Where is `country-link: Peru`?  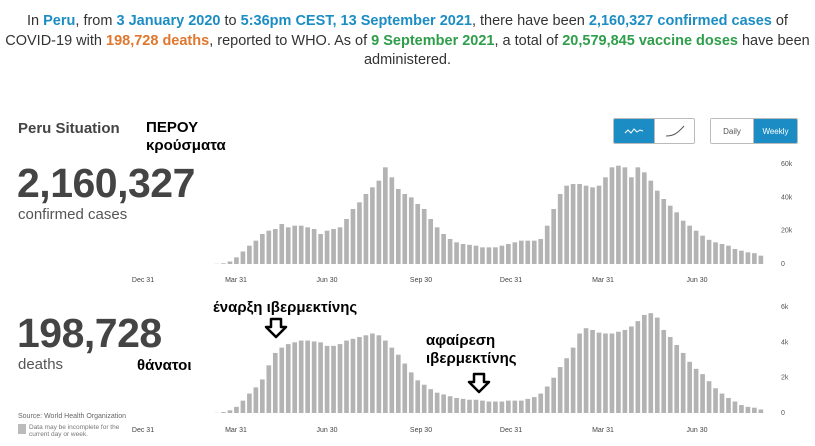
country-link: Peru is located at coordinates (59, 21).